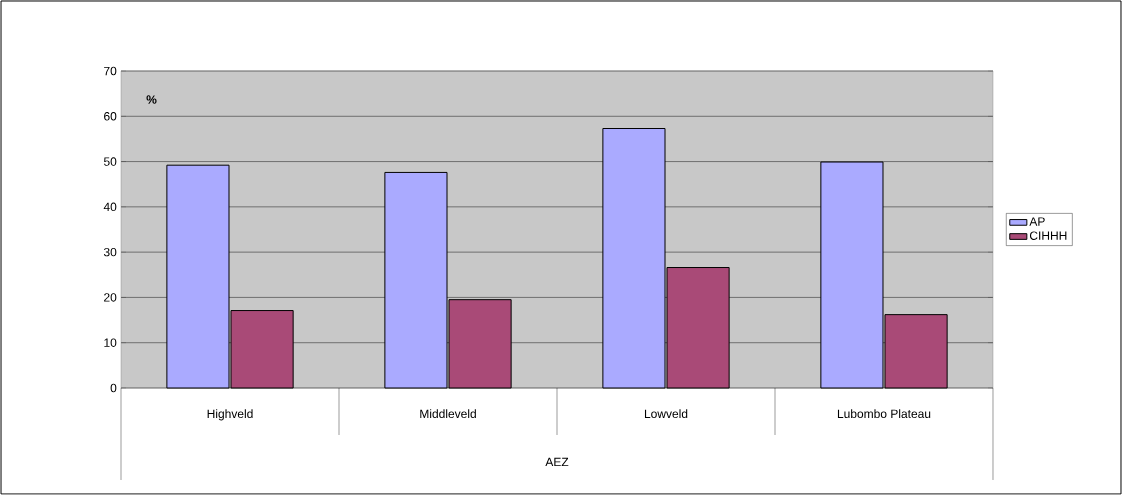  Describe the element at coordinates (1048, 235) in the screenshot. I see `legend-label: CIHHH` at that location.